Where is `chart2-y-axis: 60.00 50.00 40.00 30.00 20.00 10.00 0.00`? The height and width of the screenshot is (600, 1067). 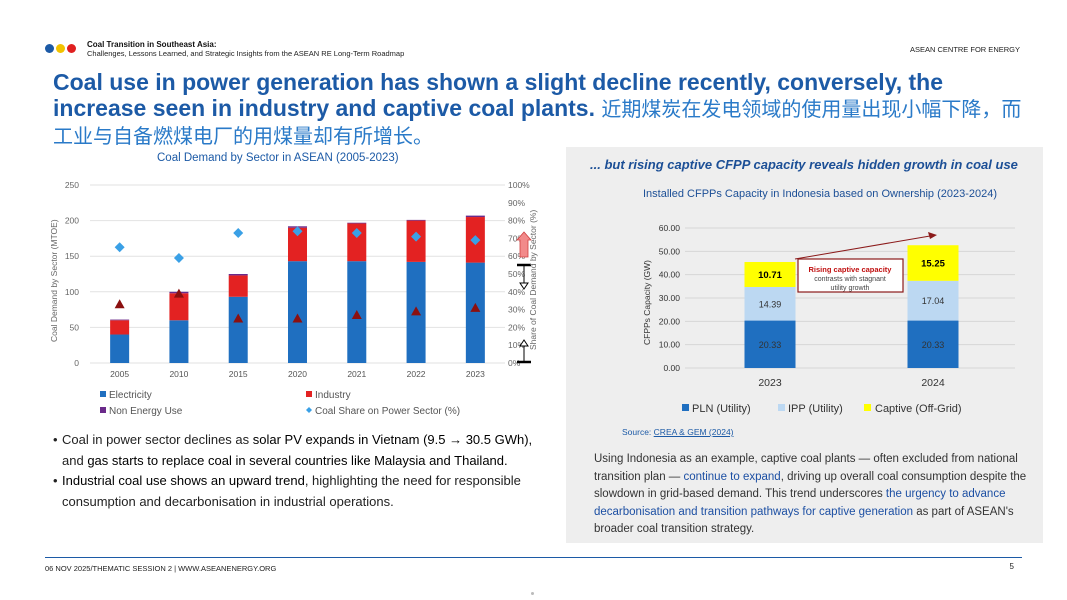 chart2-y-axis: 60.00 50.00 40.00 30.00 20.00 10.00 0.00 is located at coordinates (670, 298).